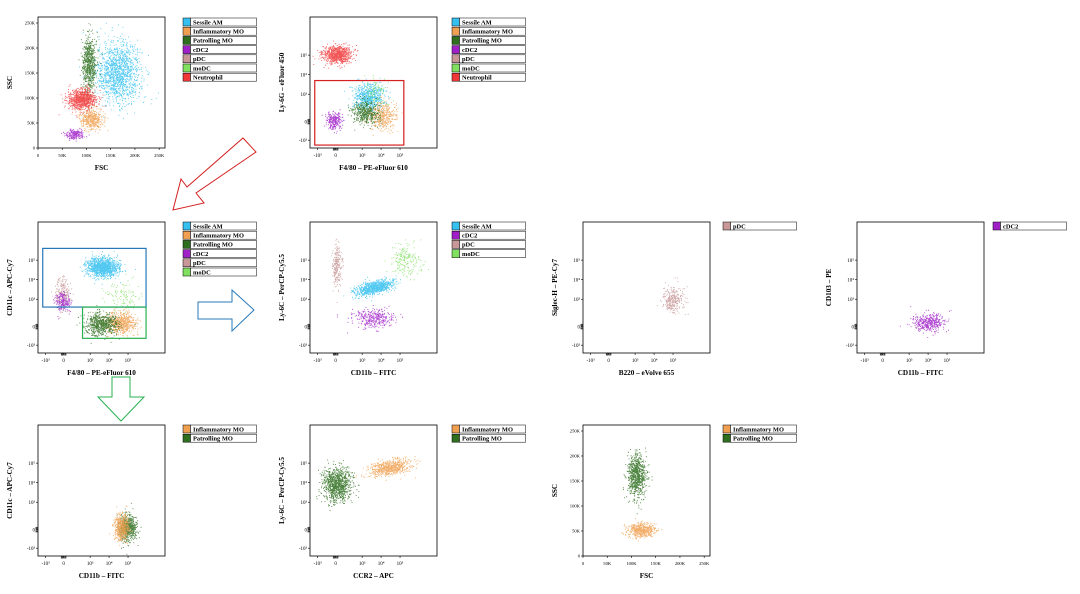  What do you see at coordinates (477, 78) in the screenshot?
I see `legend-label: Neutrophil` at bounding box center [477, 78].